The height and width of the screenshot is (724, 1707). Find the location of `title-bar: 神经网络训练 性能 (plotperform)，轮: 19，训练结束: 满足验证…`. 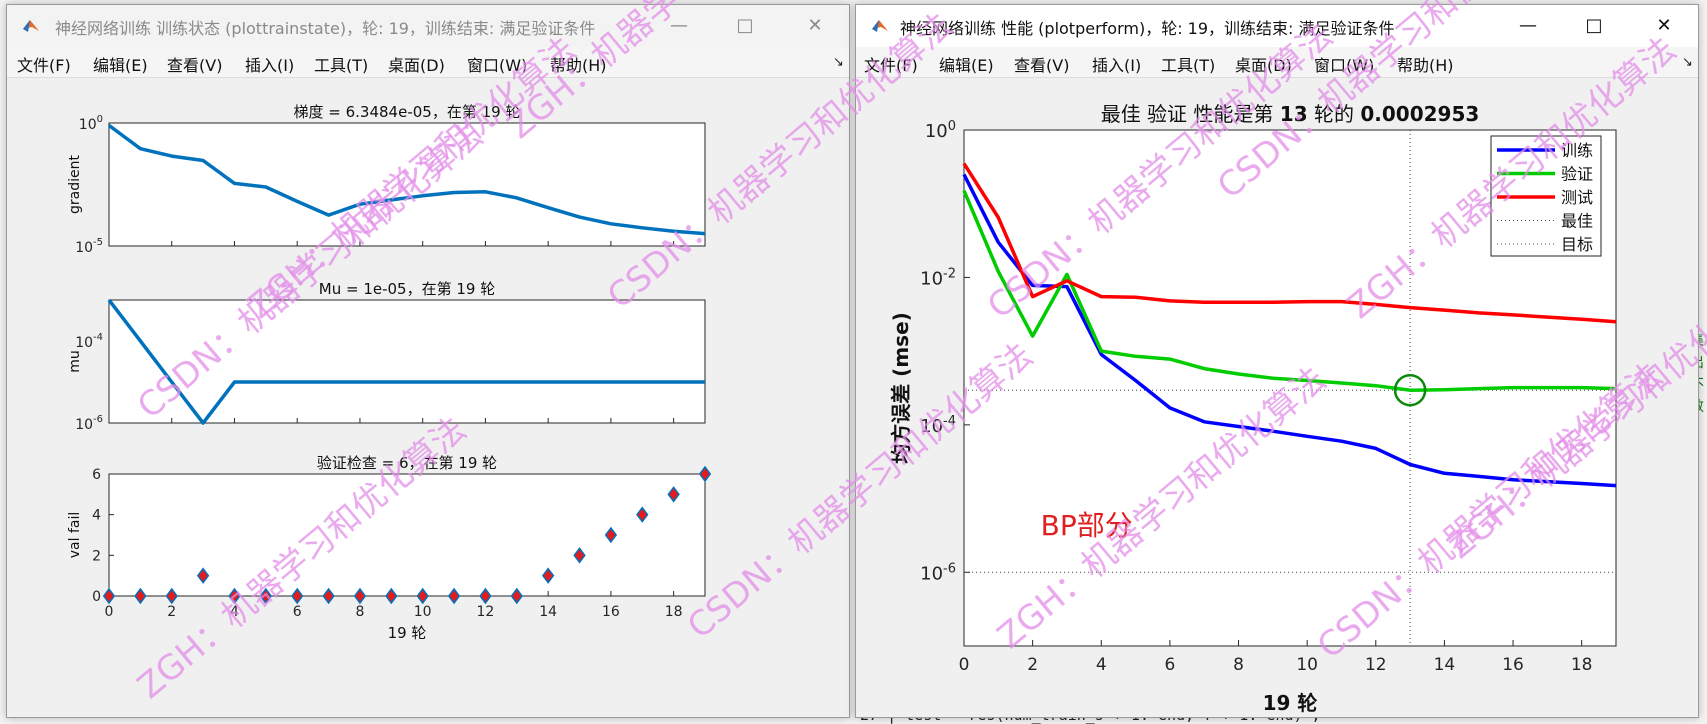

title-bar: 神经网络训练 性能 (plotperform)，轮: 19，训练结束: 满足验证… is located at coordinates (1277, 26).